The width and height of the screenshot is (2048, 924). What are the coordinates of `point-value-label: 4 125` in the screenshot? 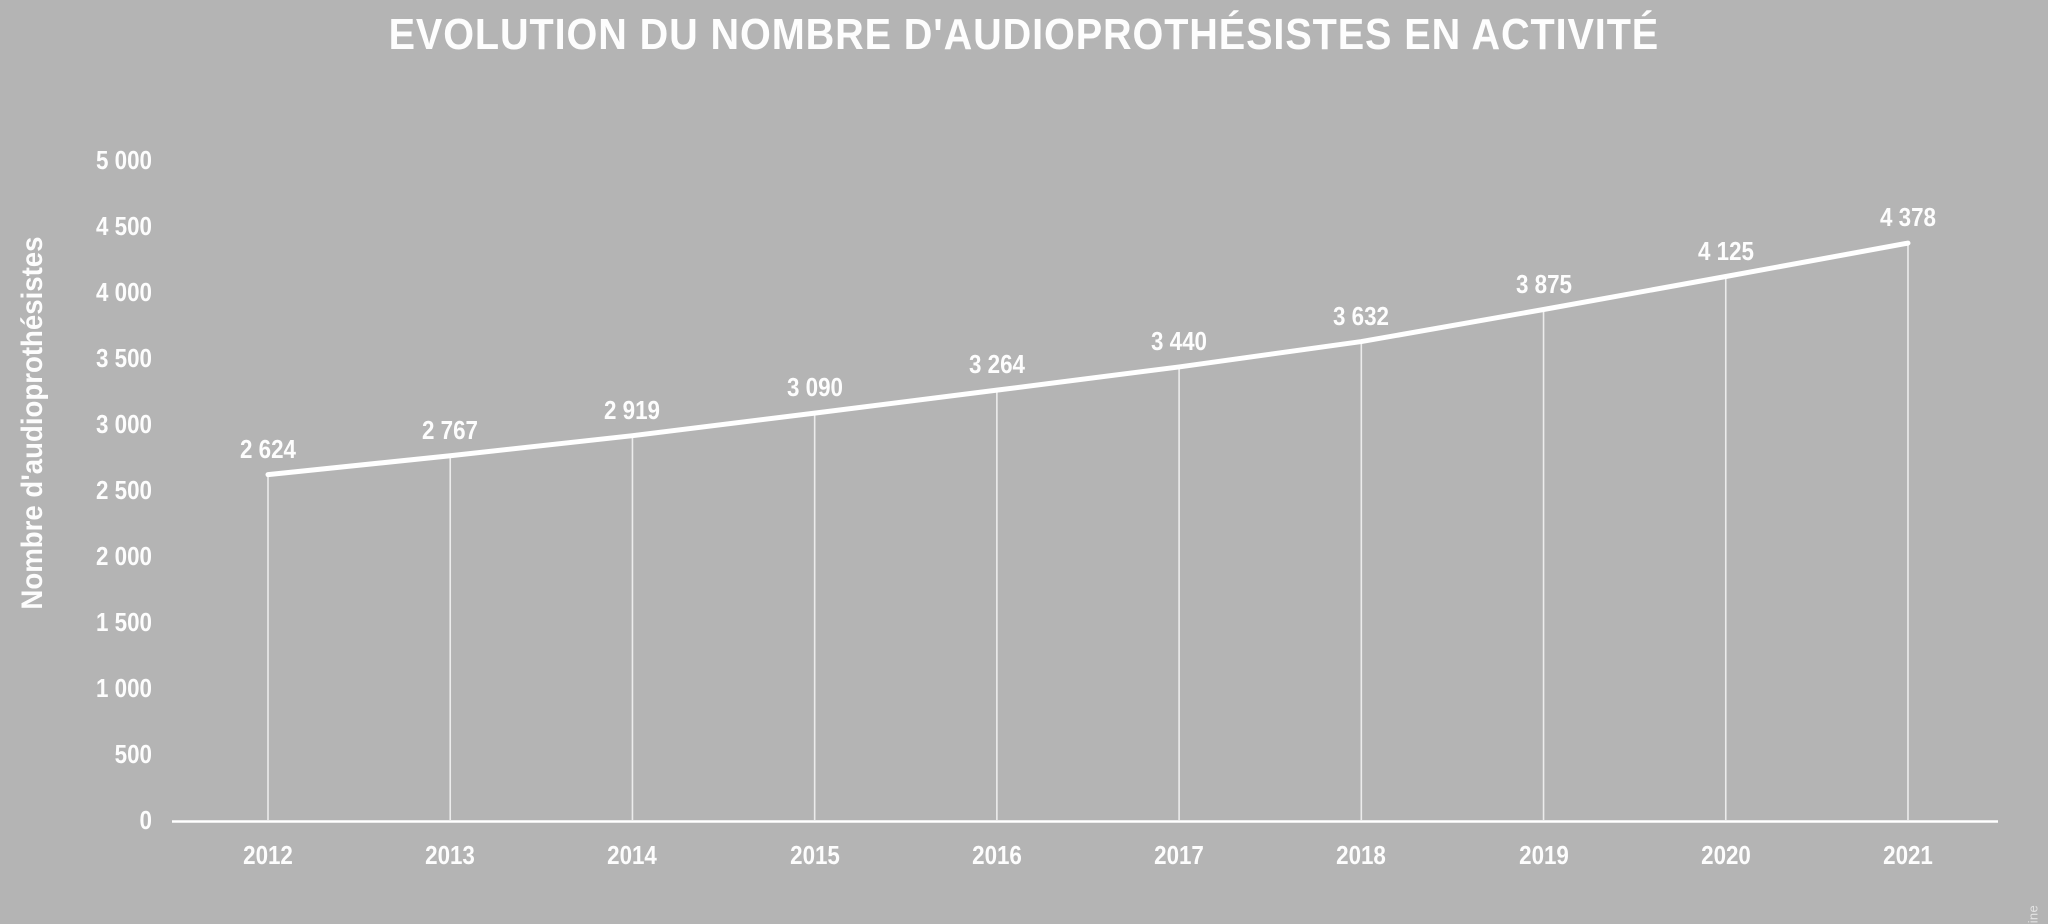 It's located at (1725, 250).